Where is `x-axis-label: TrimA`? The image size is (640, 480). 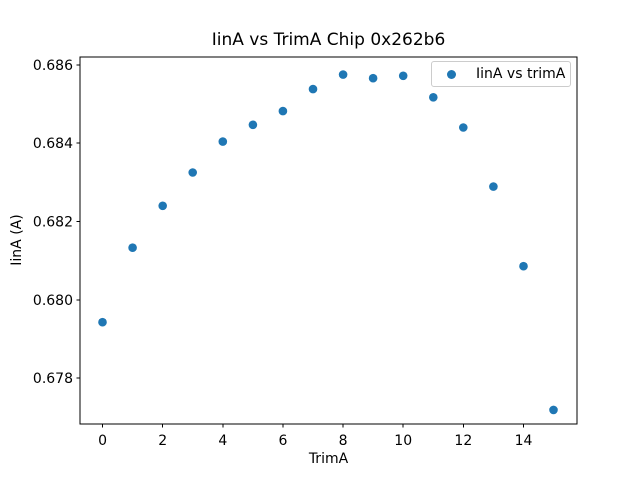 x-axis-label: TrimA is located at coordinates (328, 459).